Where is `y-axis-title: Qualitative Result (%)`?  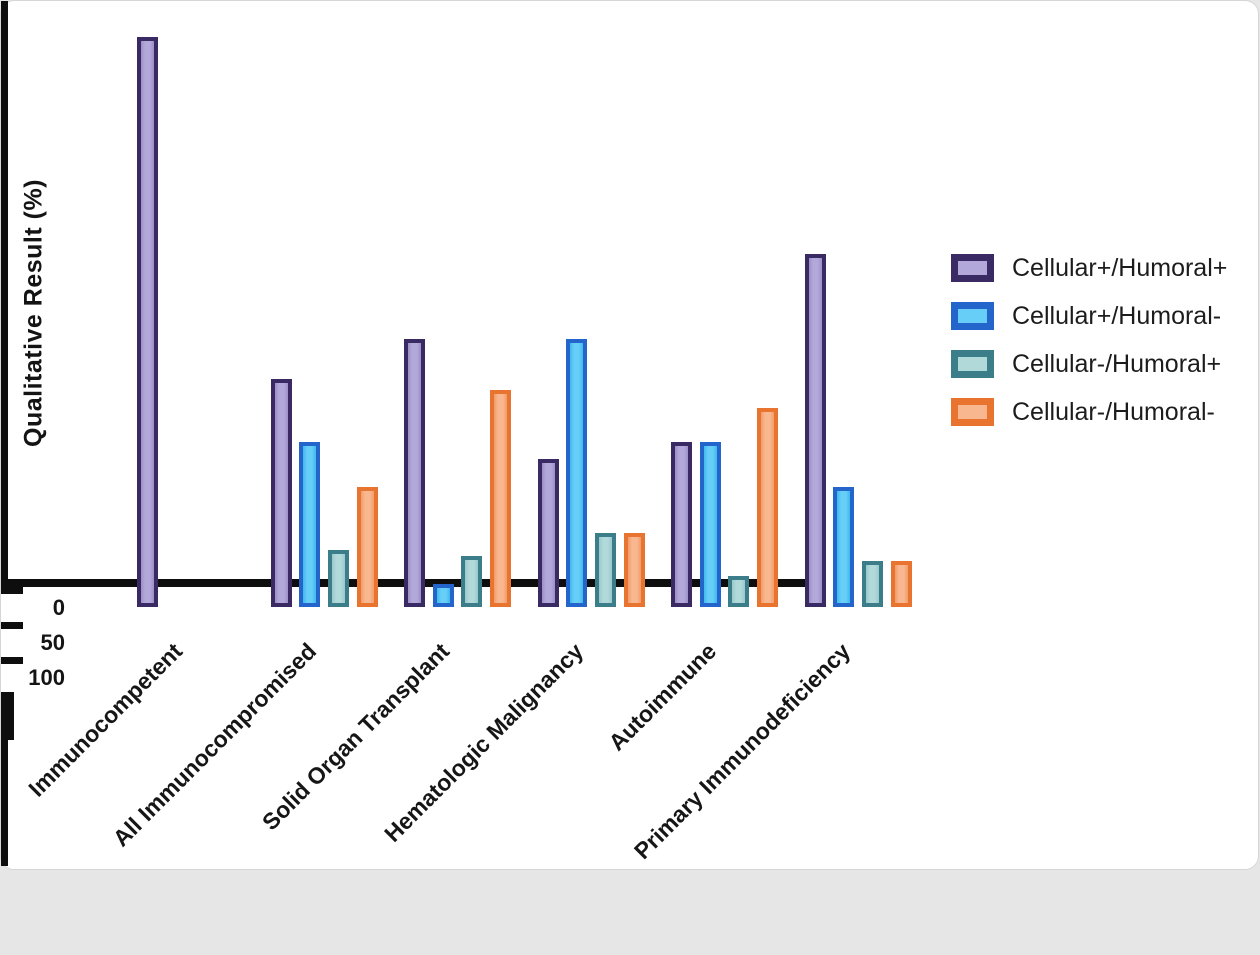 y-axis-title: Qualitative Result (%) is located at coordinates (33, 313).